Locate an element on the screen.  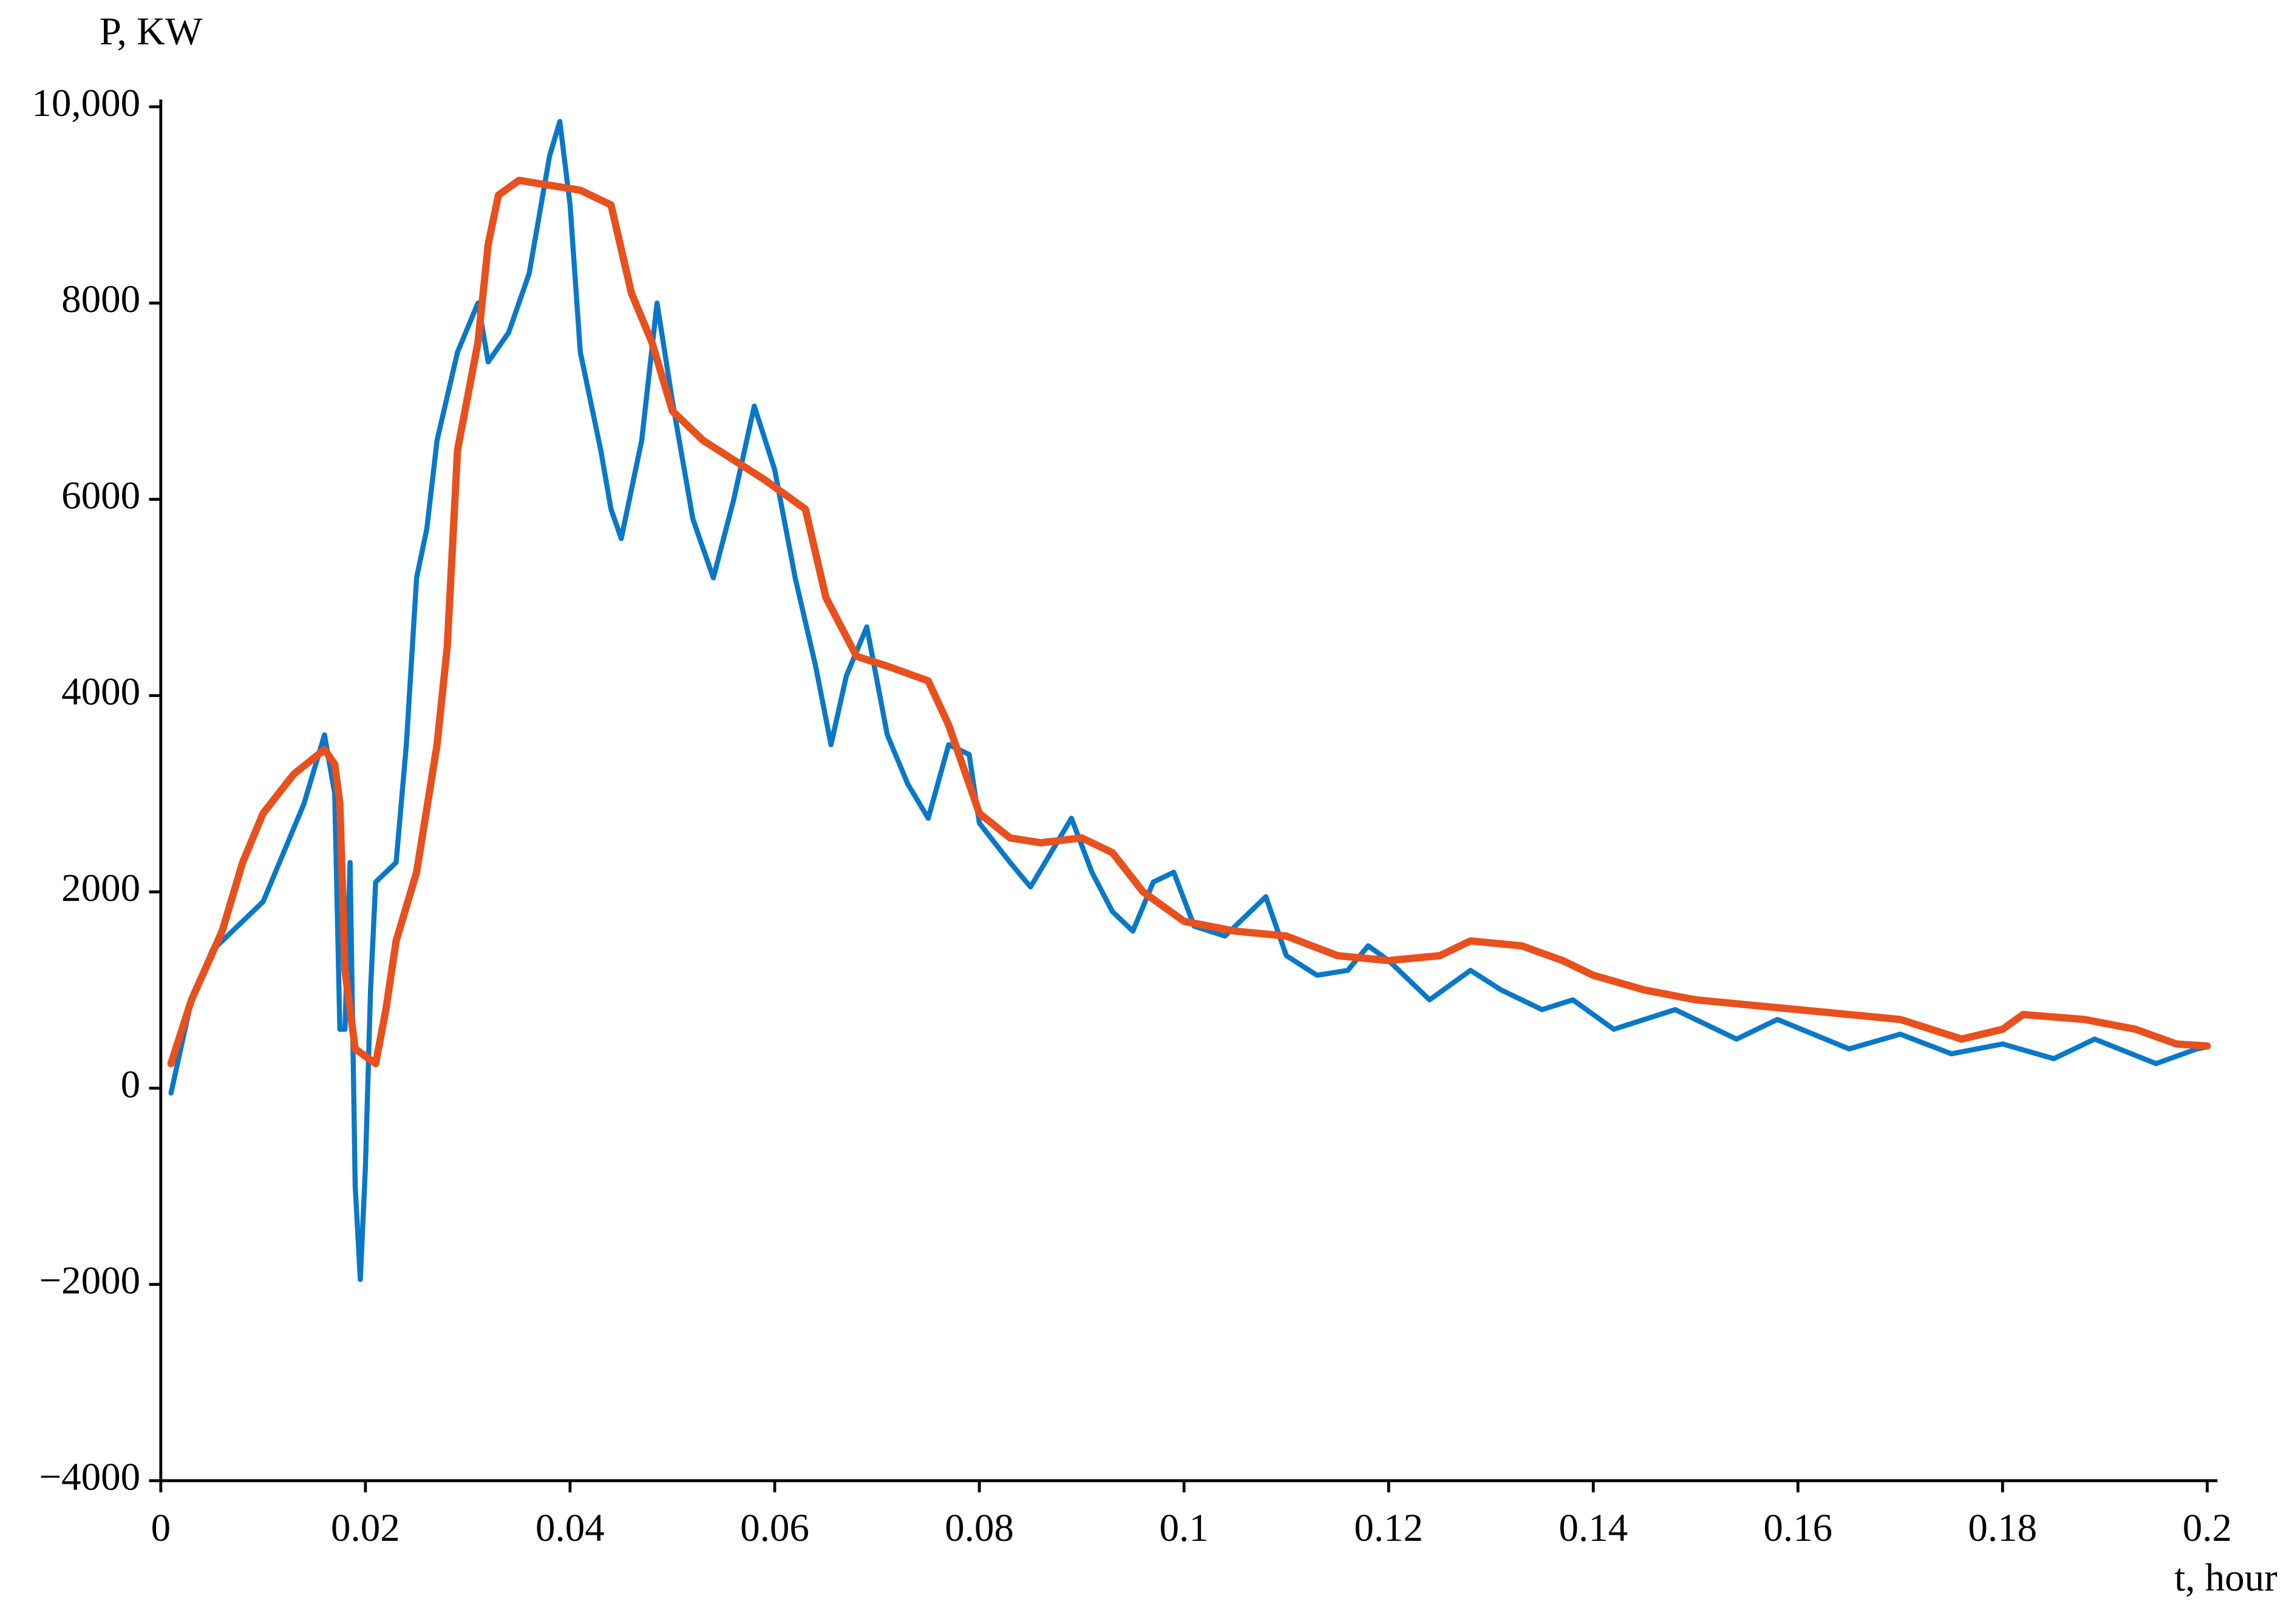
x-tick-label: 0.04 is located at coordinates (570, 1528).